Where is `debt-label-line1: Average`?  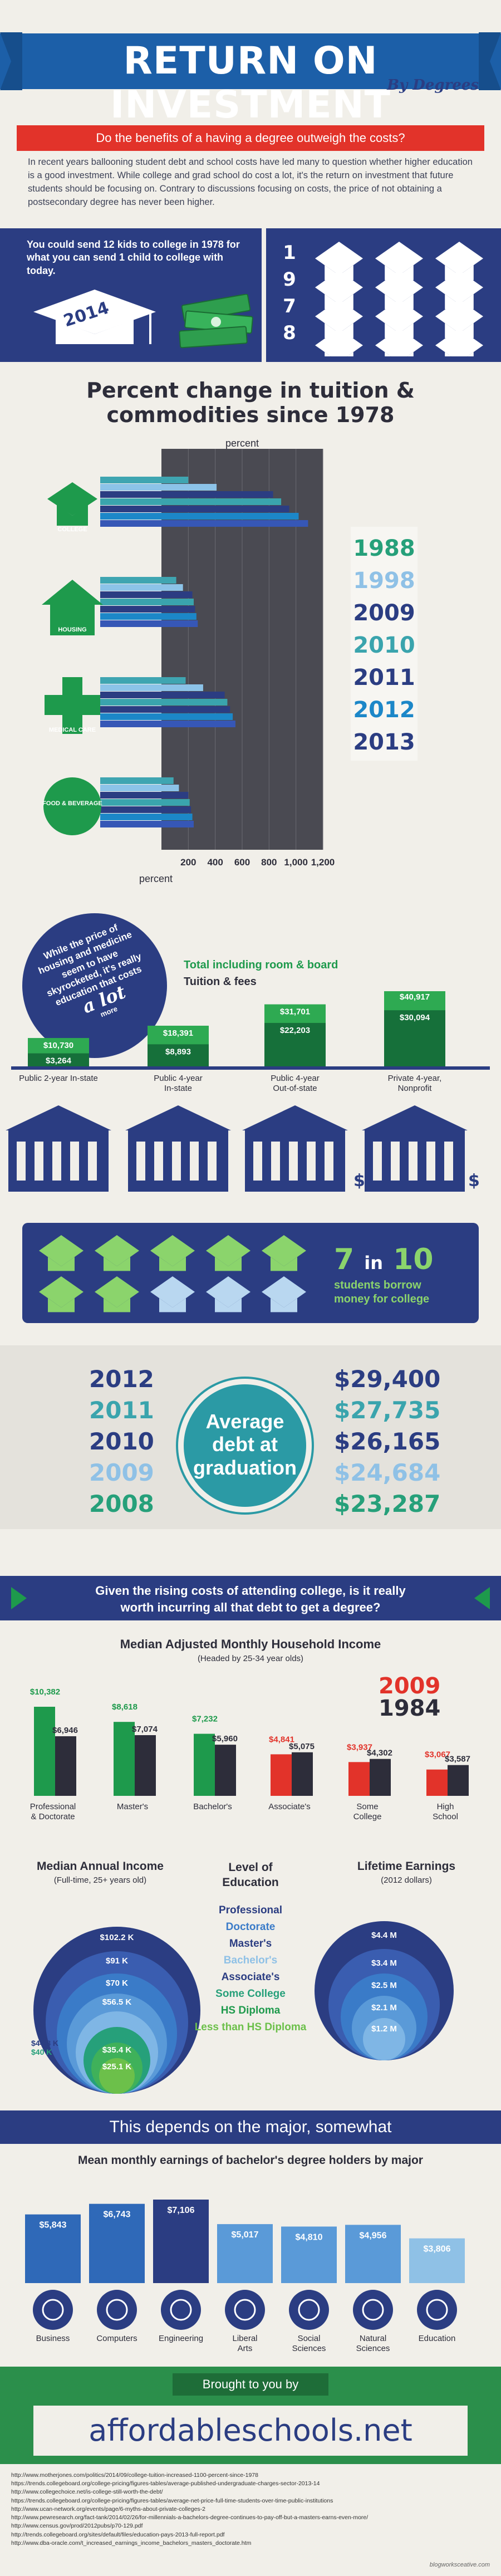
debt-label-line1: Average is located at coordinates (244, 1421).